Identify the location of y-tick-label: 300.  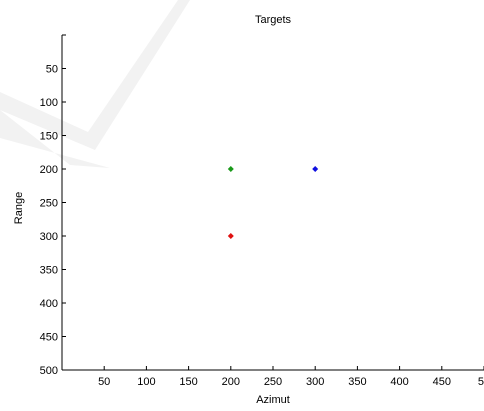
(49, 237).